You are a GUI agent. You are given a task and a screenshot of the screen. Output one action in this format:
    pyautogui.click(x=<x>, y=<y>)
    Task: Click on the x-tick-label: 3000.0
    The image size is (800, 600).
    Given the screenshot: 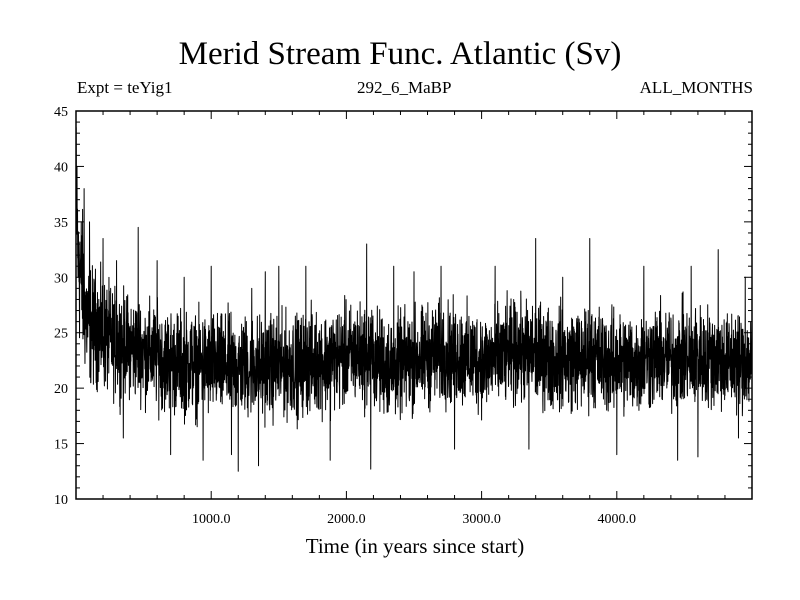 What is the action you would take?
    pyautogui.click(x=481, y=519)
    